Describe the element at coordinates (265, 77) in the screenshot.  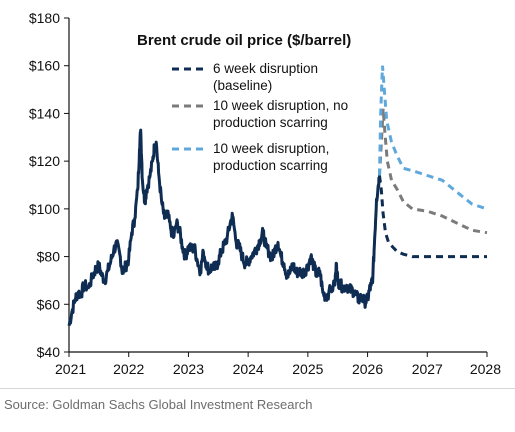
I see `legend-label: 6 week disruption (baseline)` at that location.